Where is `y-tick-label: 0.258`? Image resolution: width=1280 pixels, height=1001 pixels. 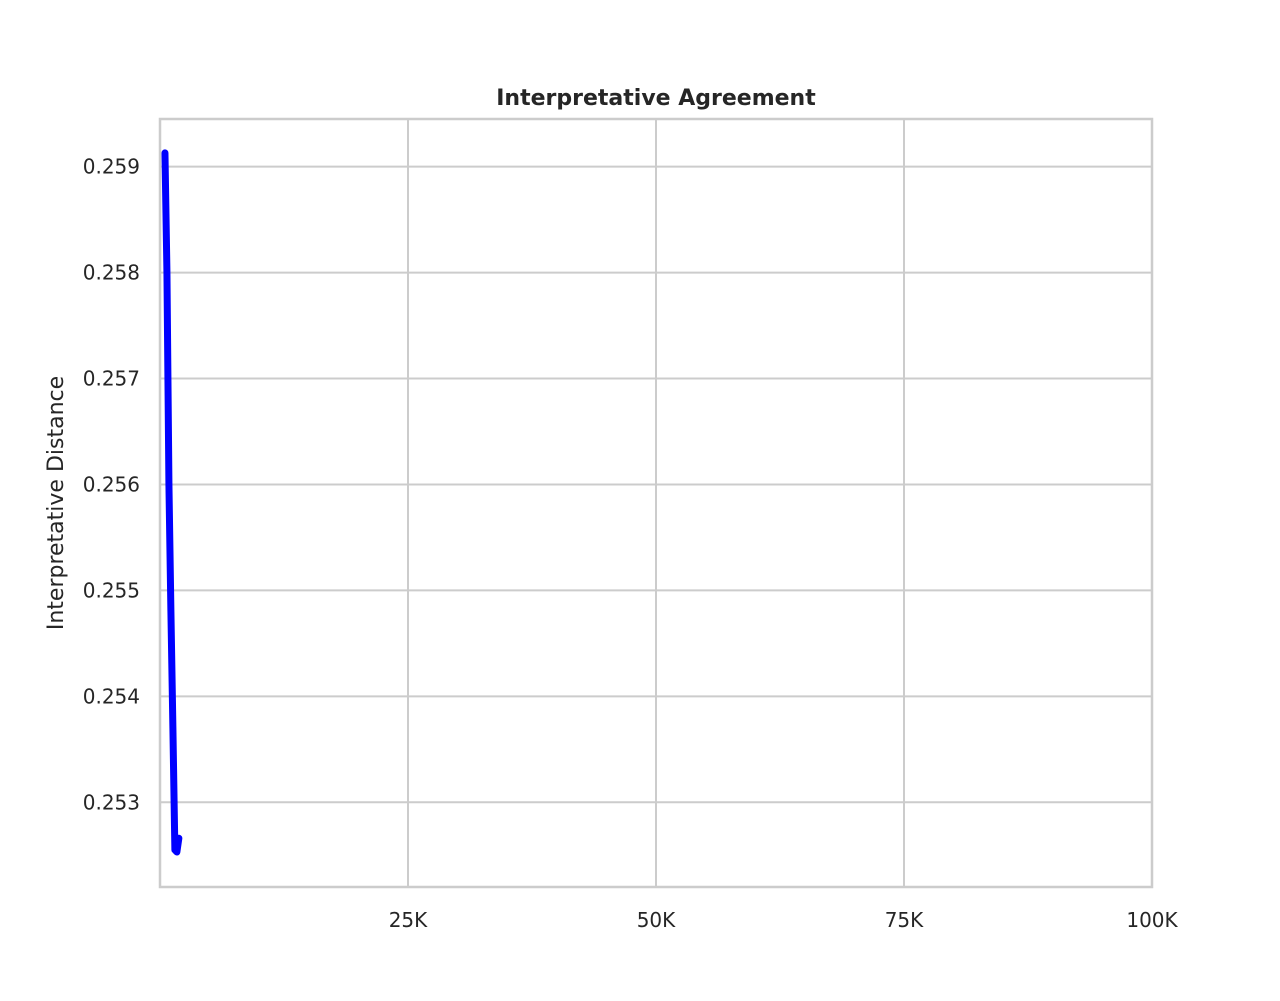 y-tick-label: 0.258 is located at coordinates (111, 273).